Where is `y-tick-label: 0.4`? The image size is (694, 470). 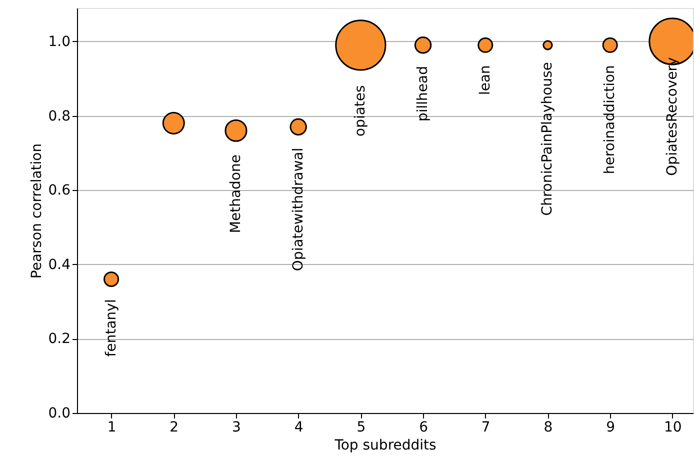
y-tick-label: 0.4 is located at coordinates (59, 264).